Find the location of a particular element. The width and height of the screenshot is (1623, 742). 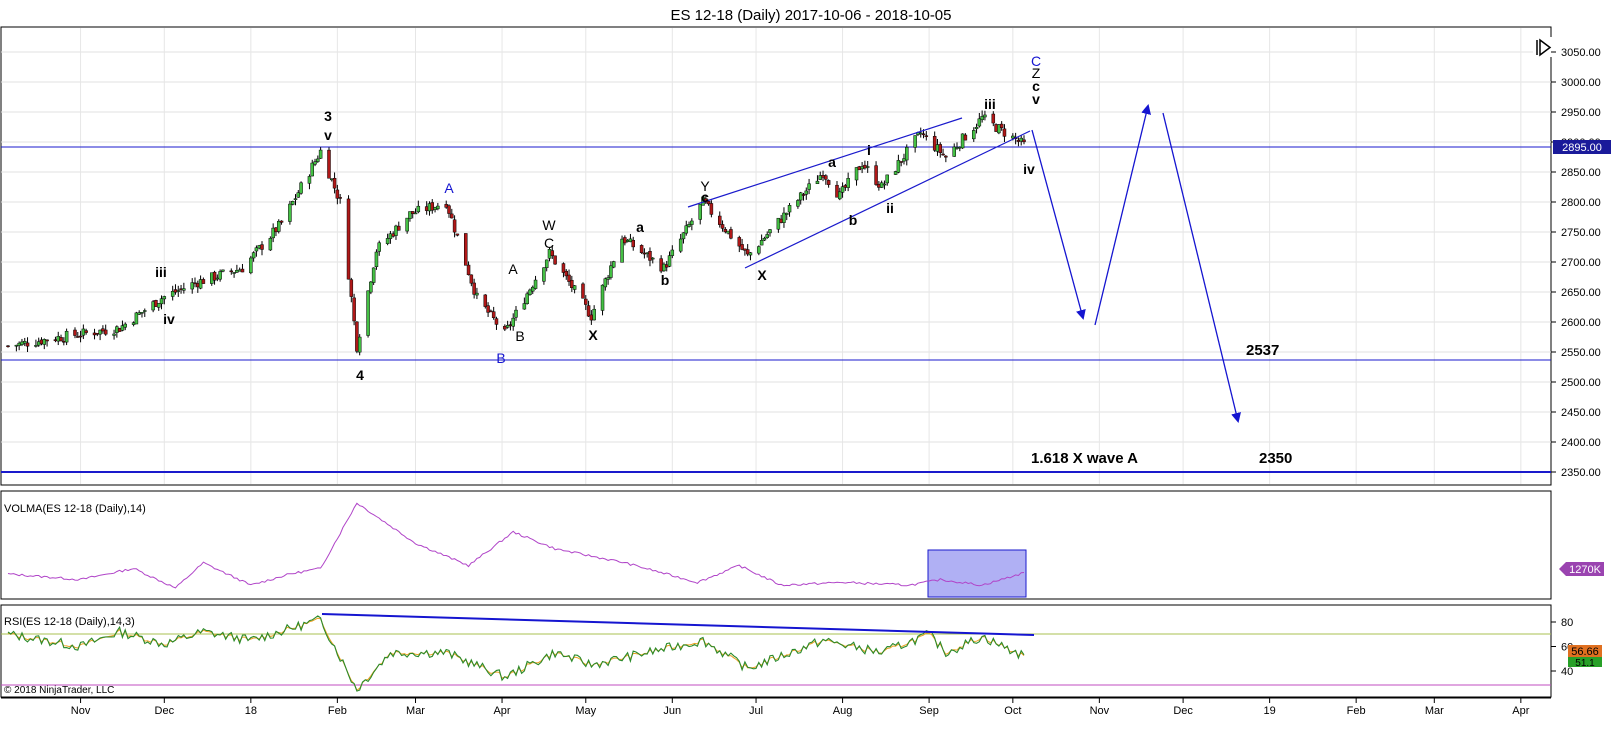

wave-label: a is located at coordinates (640, 227).